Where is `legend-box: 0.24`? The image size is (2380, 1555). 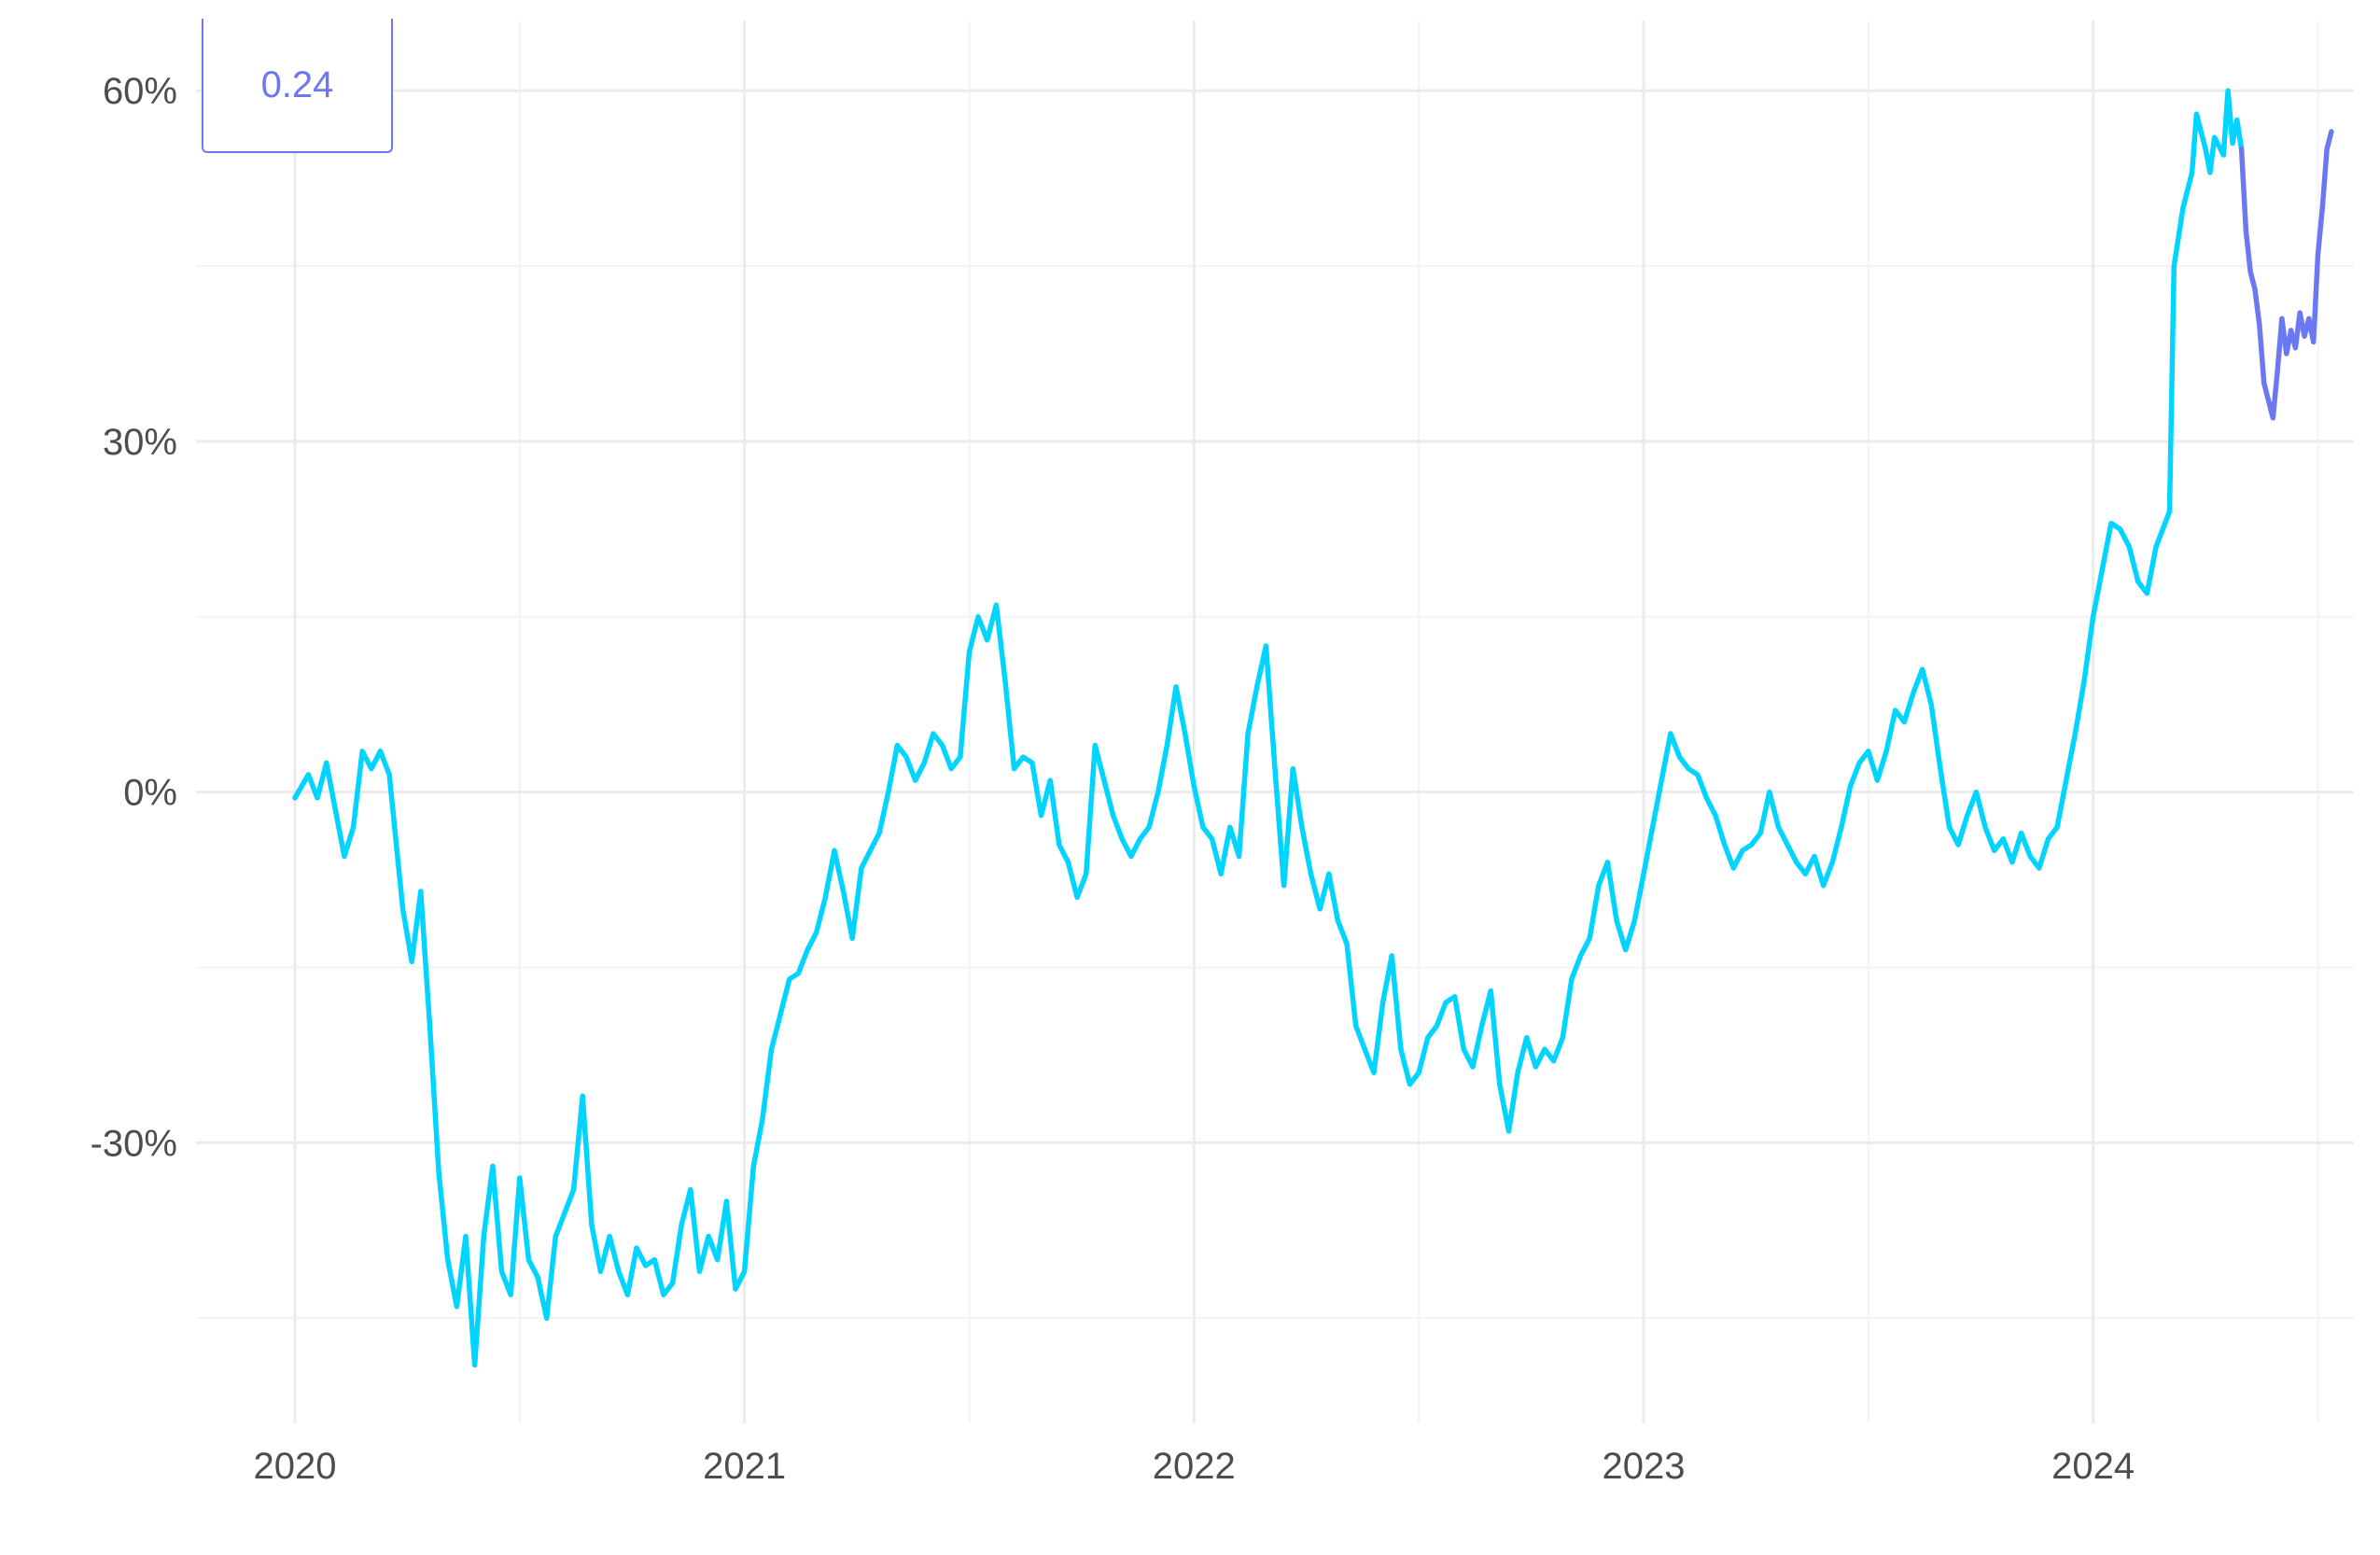
legend-box: 0.24 is located at coordinates (297, 86).